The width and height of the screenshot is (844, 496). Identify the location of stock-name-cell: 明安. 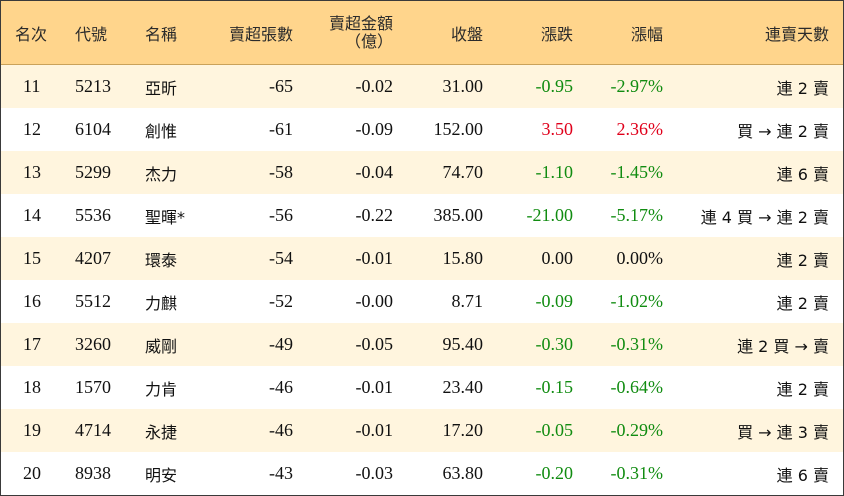
(161, 475).